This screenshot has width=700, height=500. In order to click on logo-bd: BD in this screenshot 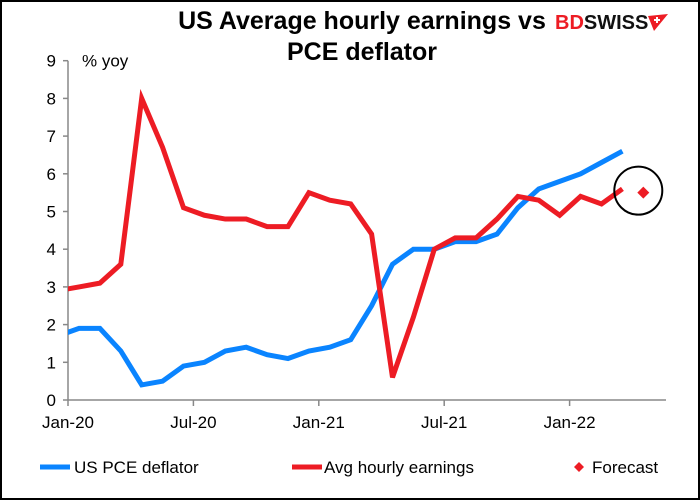, I will do `click(569, 23)`.